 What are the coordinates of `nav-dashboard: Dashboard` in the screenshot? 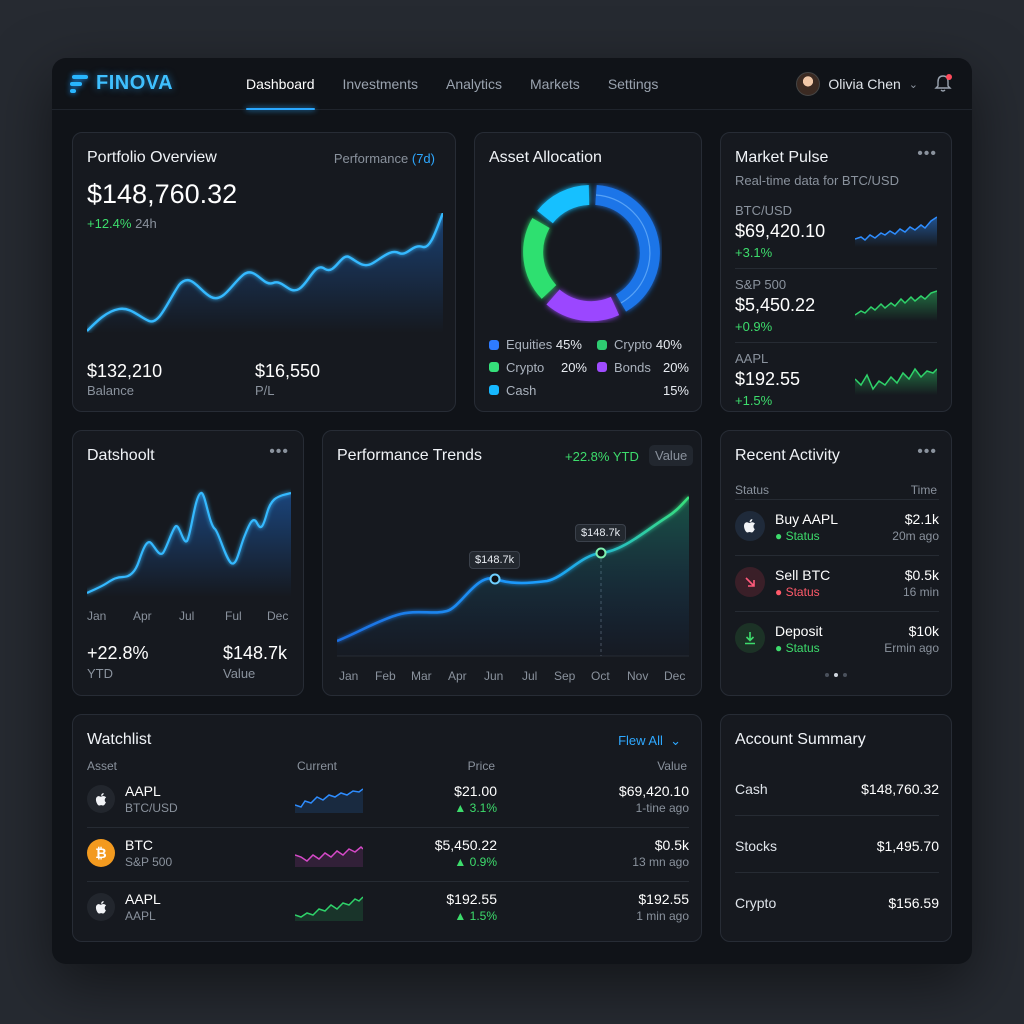 It's located at (280, 84).